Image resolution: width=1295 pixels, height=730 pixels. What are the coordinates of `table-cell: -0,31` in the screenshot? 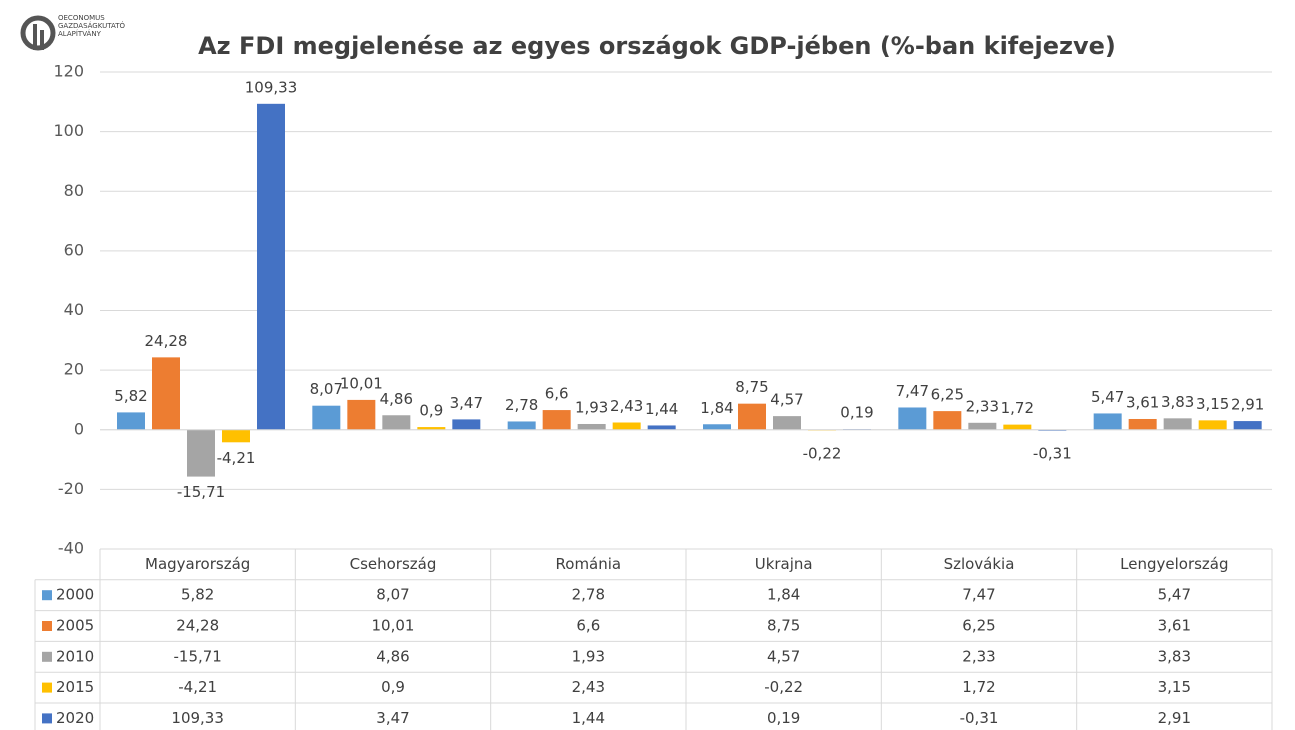 It's located at (979, 718).